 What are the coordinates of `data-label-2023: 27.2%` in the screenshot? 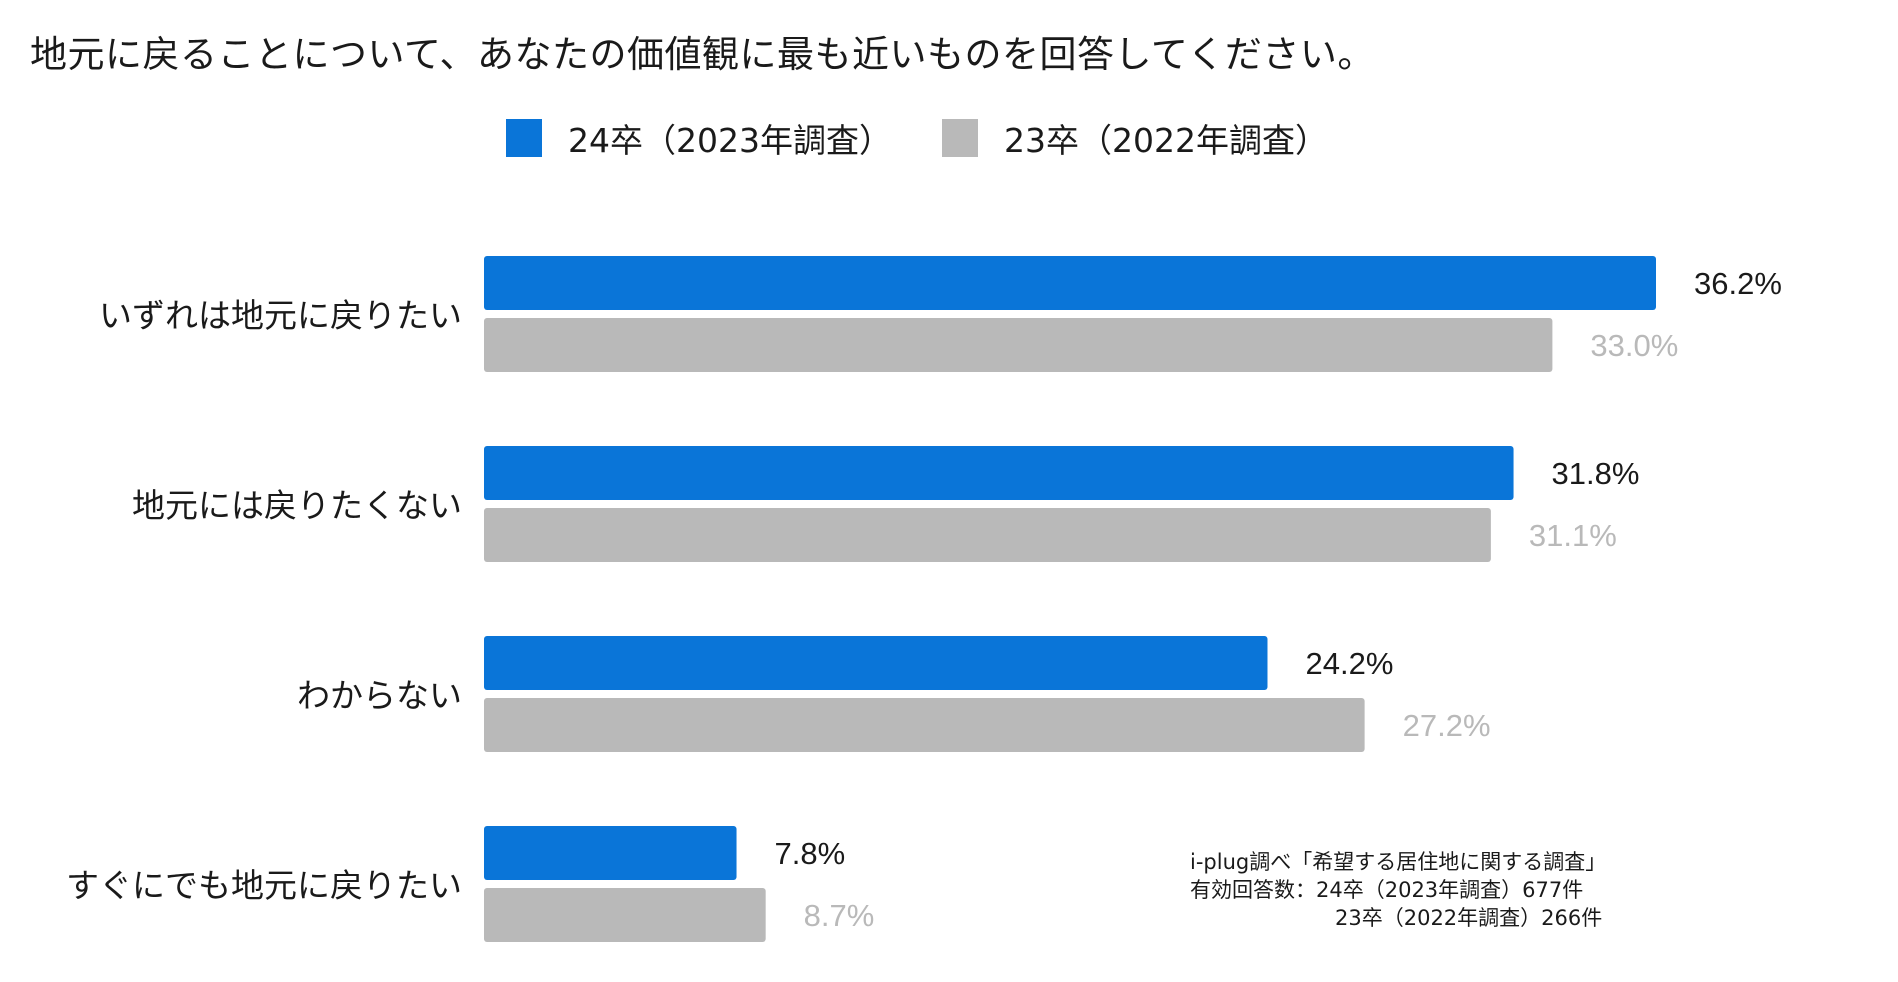 It's located at (1447, 725).